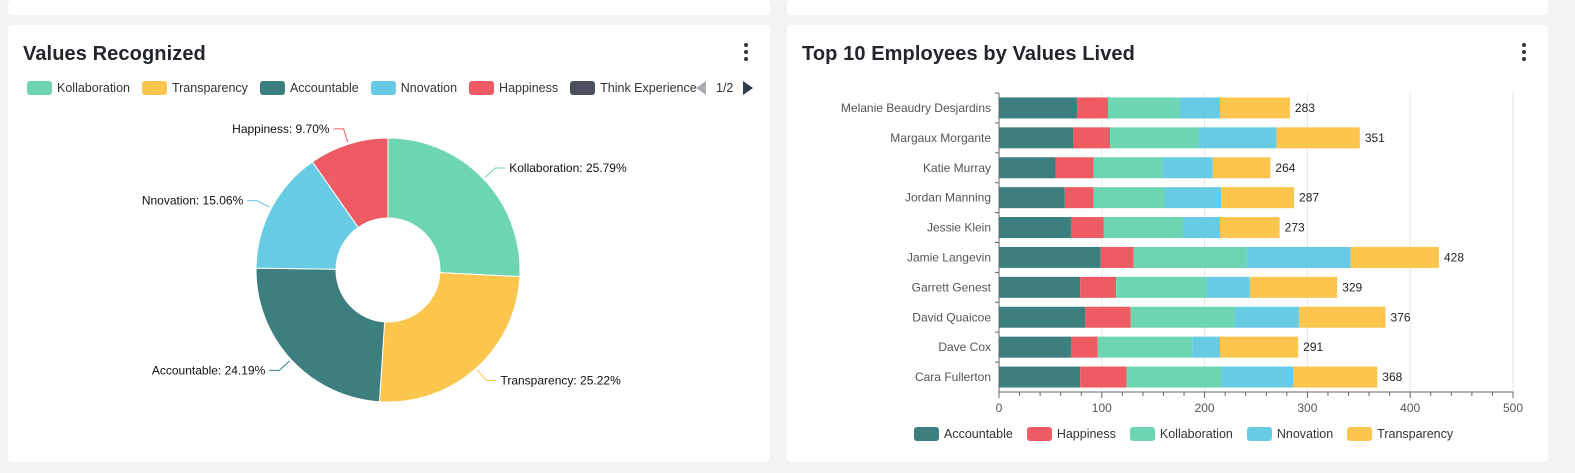 This screenshot has width=1575, height=473. Describe the element at coordinates (748, 88) in the screenshot. I see `legend-next-icon` at that location.